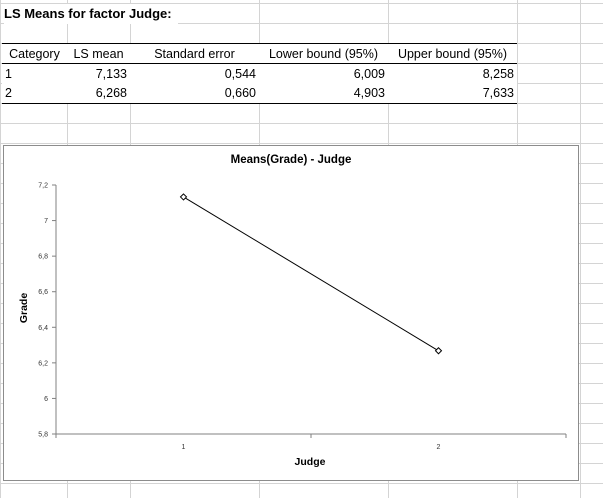 The image size is (603, 498). I want to click on header-upper-bound: Upper bound (95%), so click(452, 53).